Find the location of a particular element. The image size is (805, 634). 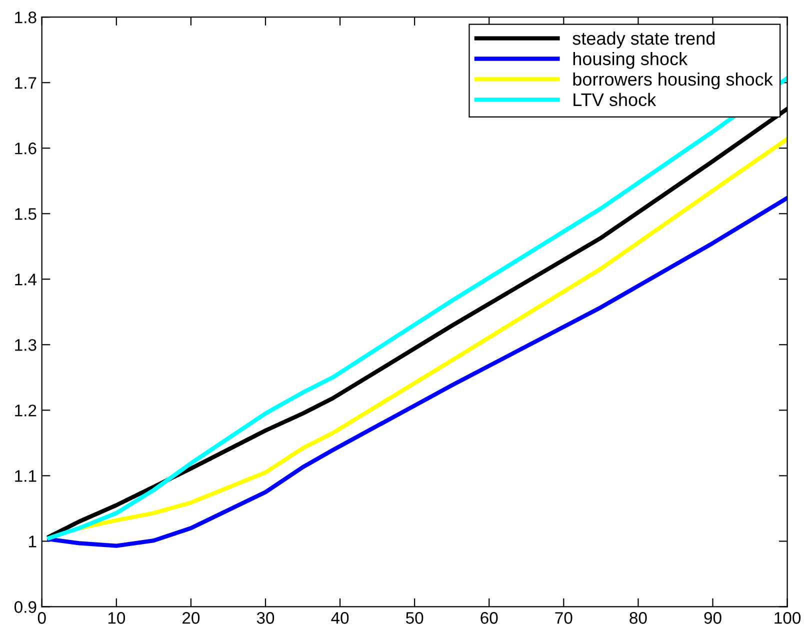

x-tick-label: 100 is located at coordinates (787, 618).